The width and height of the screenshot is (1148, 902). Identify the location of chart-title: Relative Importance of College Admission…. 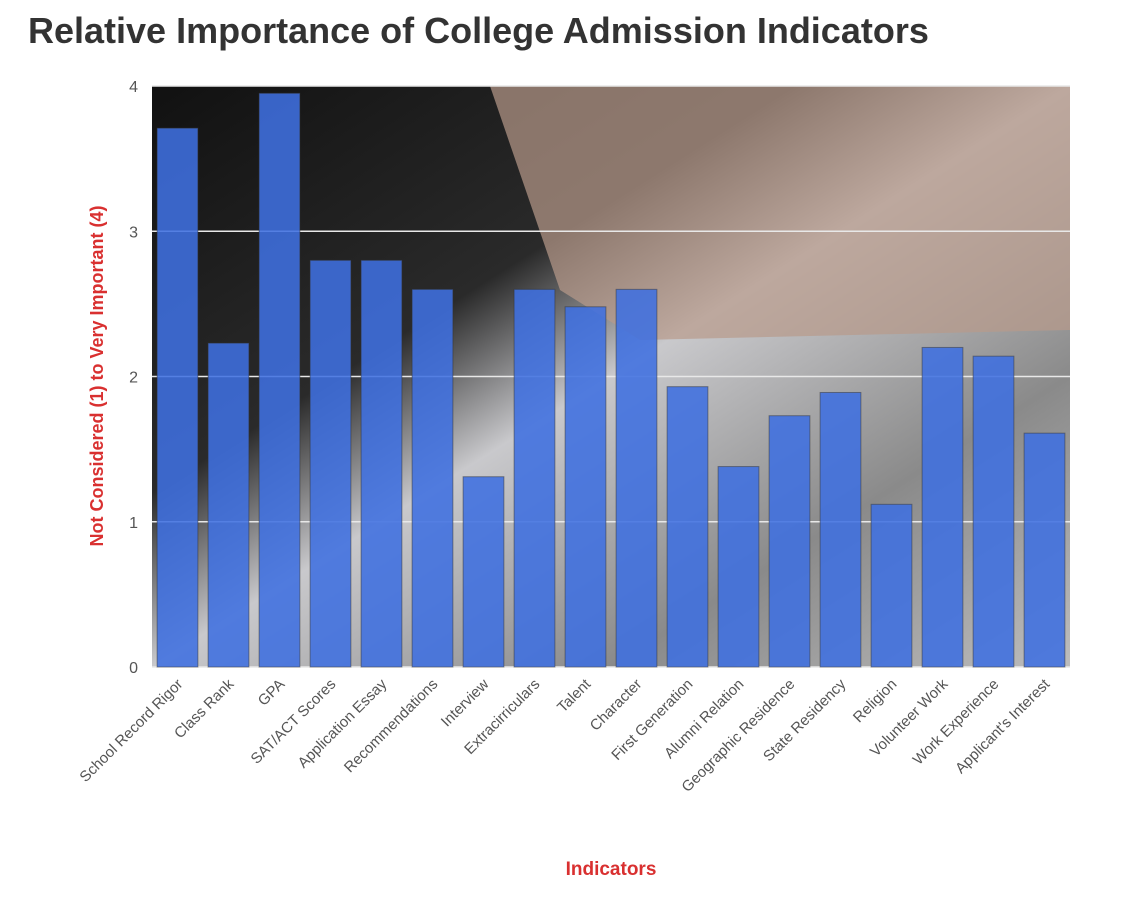
(478, 30).